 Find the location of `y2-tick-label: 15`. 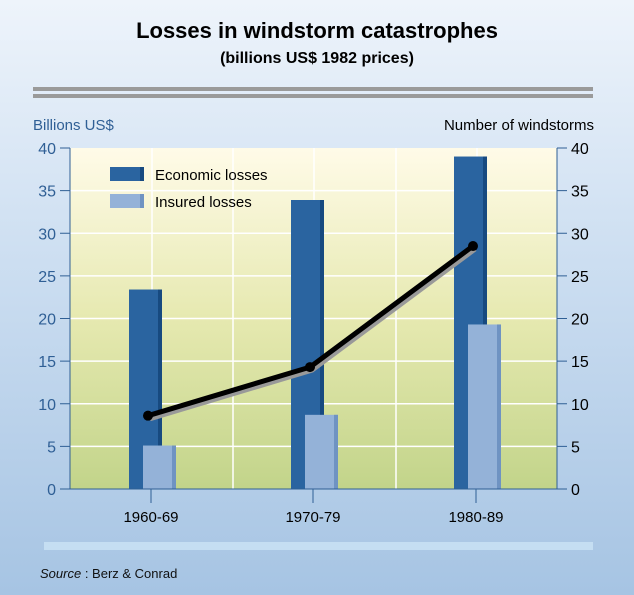

y2-tick-label: 15 is located at coordinates (580, 362).